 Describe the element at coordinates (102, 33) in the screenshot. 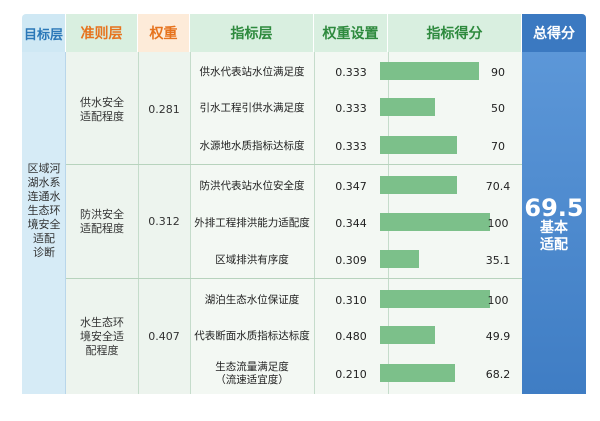

I see `header-criterion-layer: 准则层` at that location.